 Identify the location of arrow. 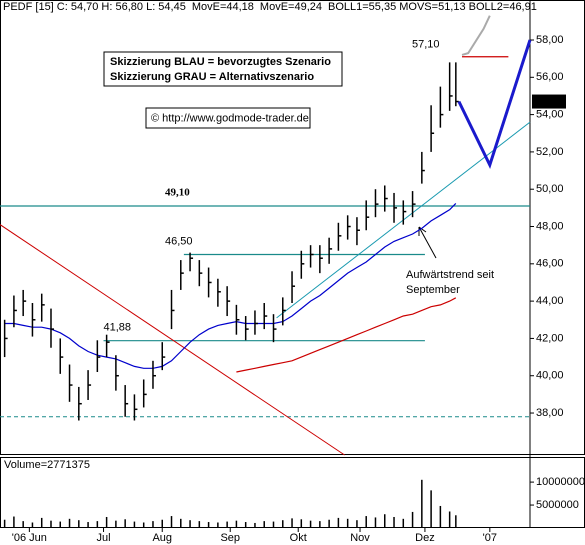
(427, 242).